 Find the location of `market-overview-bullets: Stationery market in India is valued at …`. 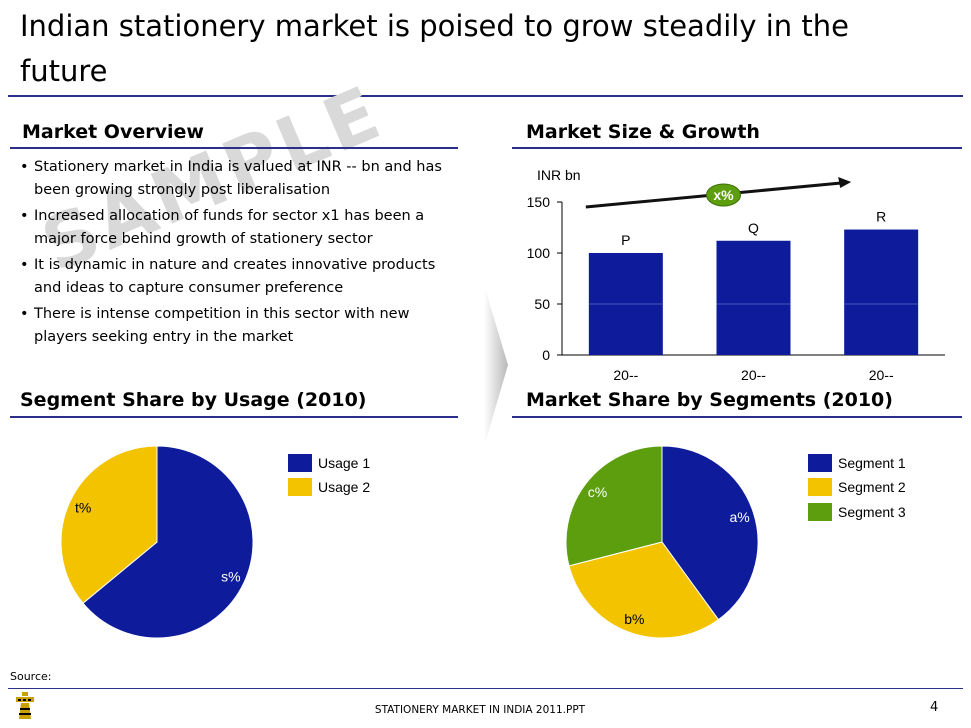

market-overview-bullets: Stationery market in India is valued at … is located at coordinates (240, 254).